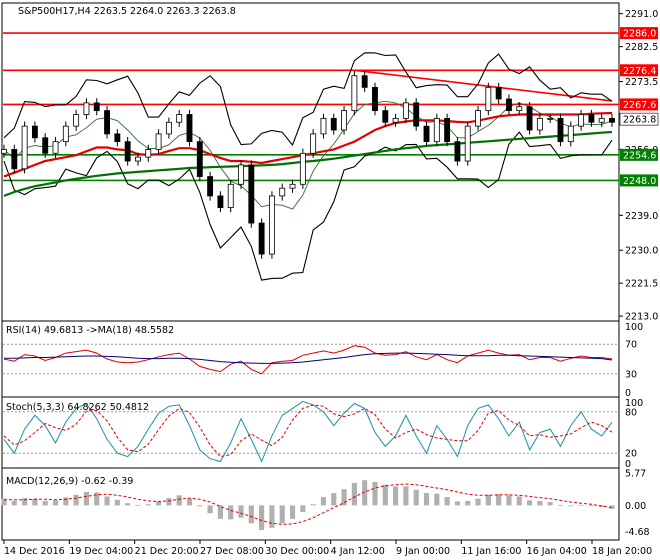 The width and height of the screenshot is (660, 560). Describe the element at coordinates (491, 551) in the screenshot. I see `time-tick-label: 11 Jan 16:00` at that location.